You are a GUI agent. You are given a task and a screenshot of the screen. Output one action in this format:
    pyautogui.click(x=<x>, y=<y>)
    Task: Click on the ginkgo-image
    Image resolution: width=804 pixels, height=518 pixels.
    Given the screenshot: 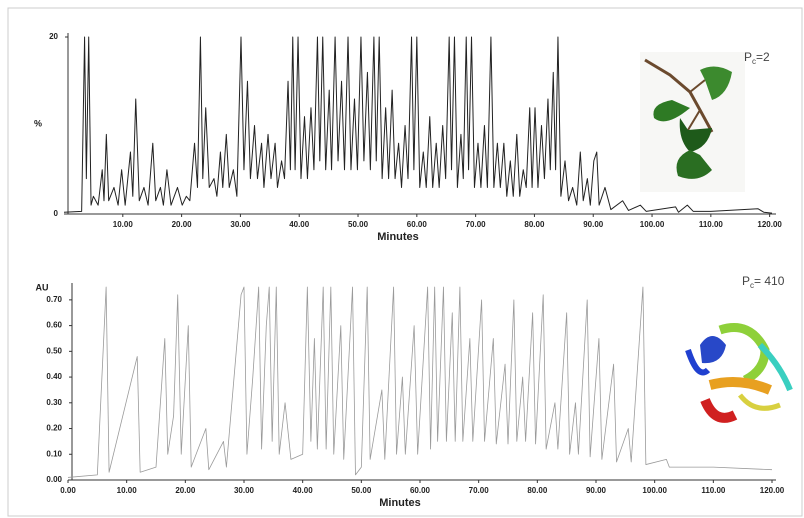 What is the action you would take?
    pyautogui.click(x=692, y=122)
    